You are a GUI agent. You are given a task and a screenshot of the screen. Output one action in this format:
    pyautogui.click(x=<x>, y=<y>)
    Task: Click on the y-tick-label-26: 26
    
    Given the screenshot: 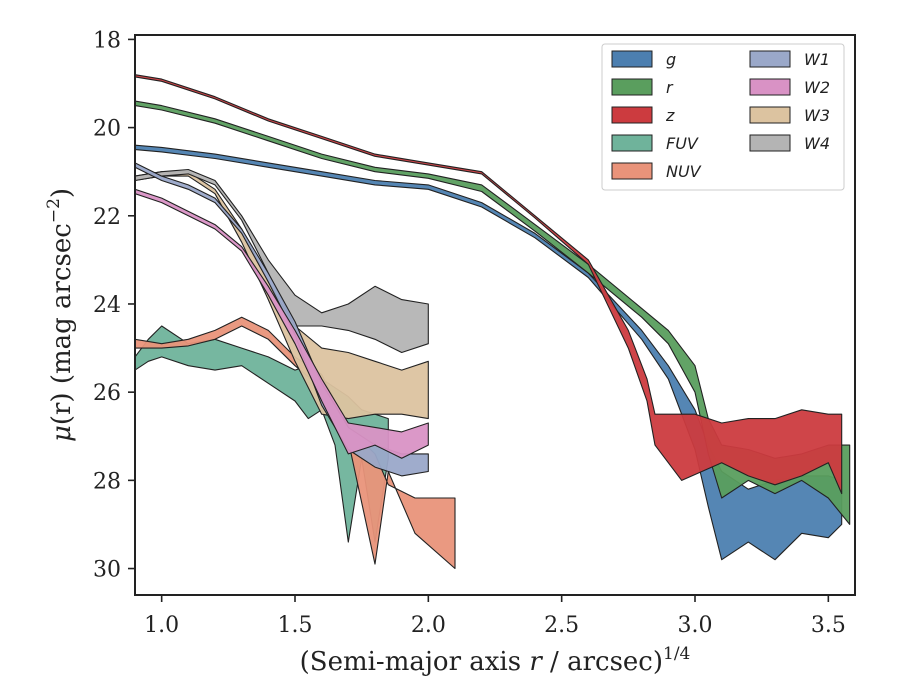 What is the action you would take?
    pyautogui.click(x=107, y=393)
    